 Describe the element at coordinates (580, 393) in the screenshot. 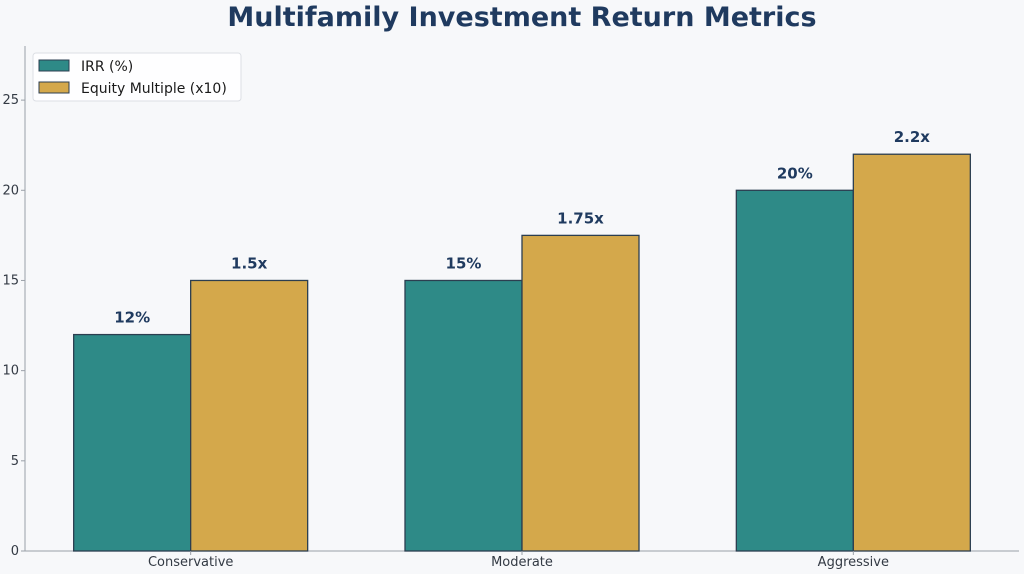

I see `bar-equity-multiple-moderate` at that location.